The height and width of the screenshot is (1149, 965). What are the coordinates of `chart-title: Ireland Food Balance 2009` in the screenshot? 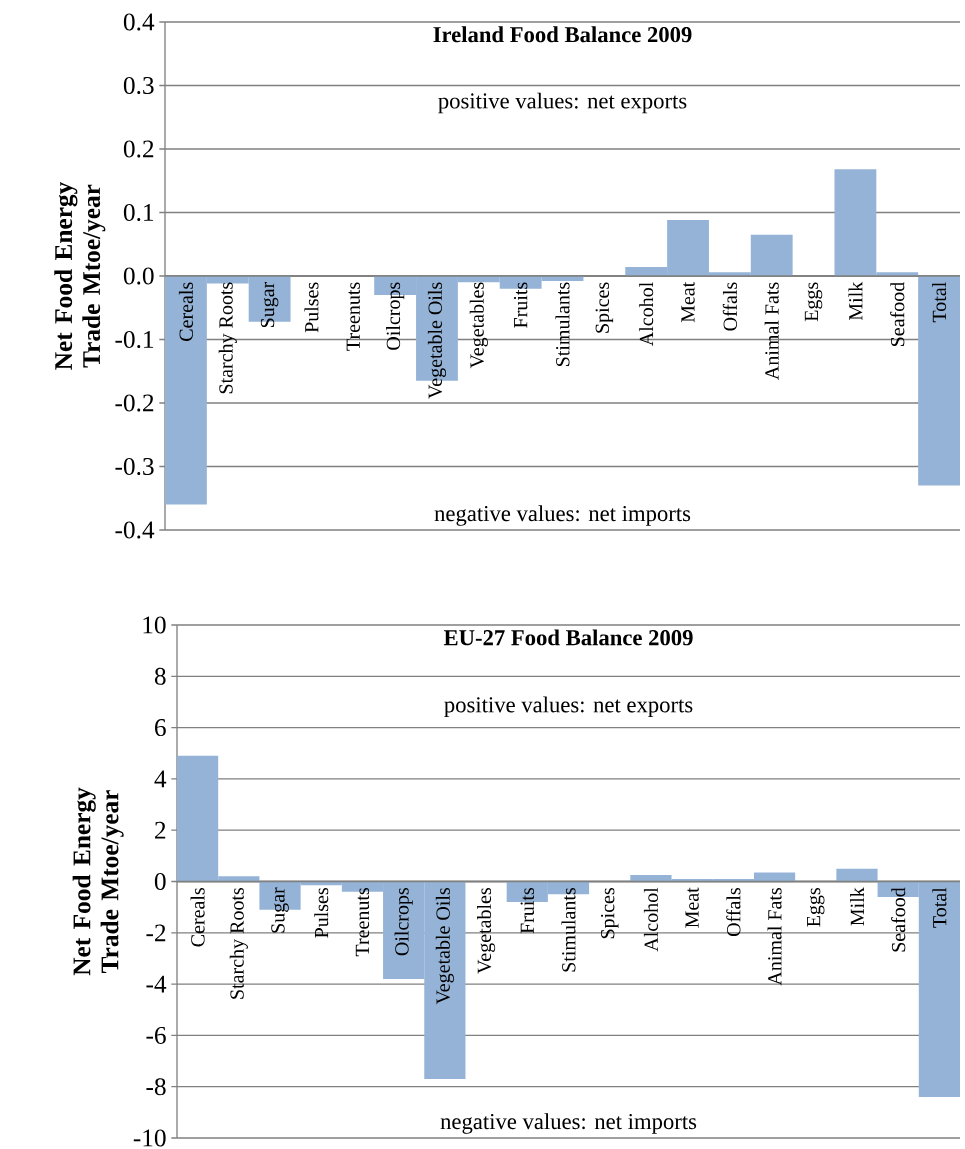 It's located at (562, 34).